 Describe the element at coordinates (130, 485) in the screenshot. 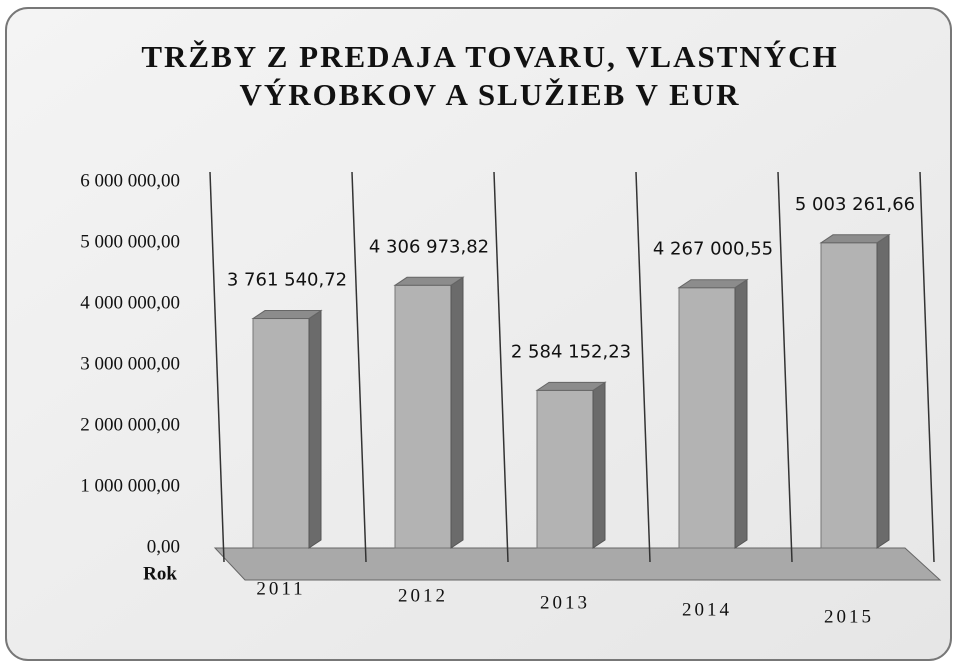

I see `y-tick-label: 1 000 000,00` at that location.